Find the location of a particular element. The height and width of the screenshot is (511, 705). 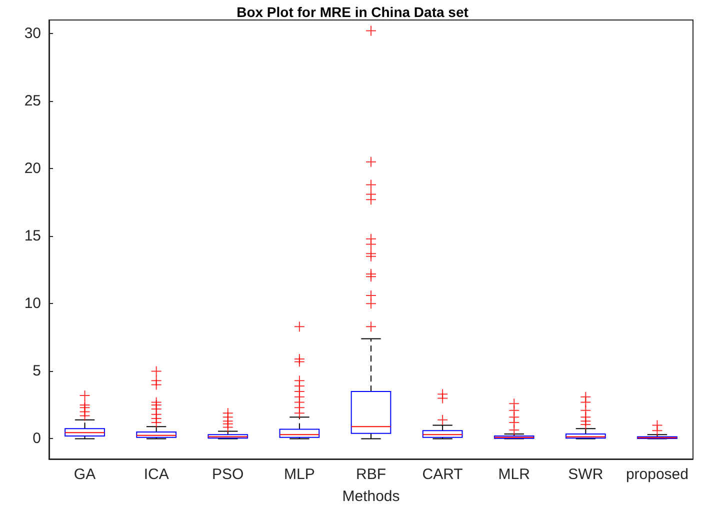

y-tick-label: 0 is located at coordinates (36, 439).